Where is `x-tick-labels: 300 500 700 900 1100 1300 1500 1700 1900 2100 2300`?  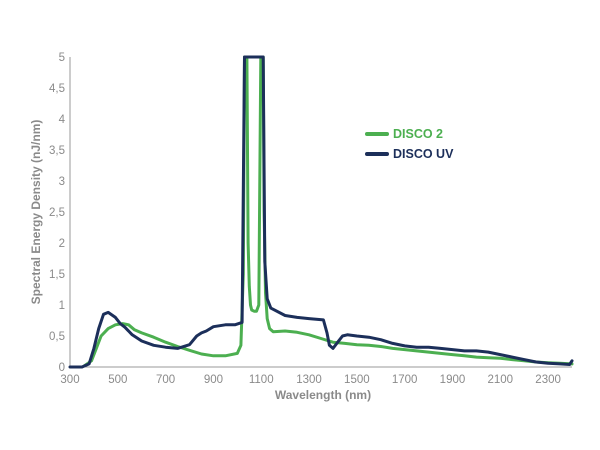
x-tick-labels: 300 500 700 900 1100 1300 1500 1700 1900 2100 2300 is located at coordinates (310, 380).